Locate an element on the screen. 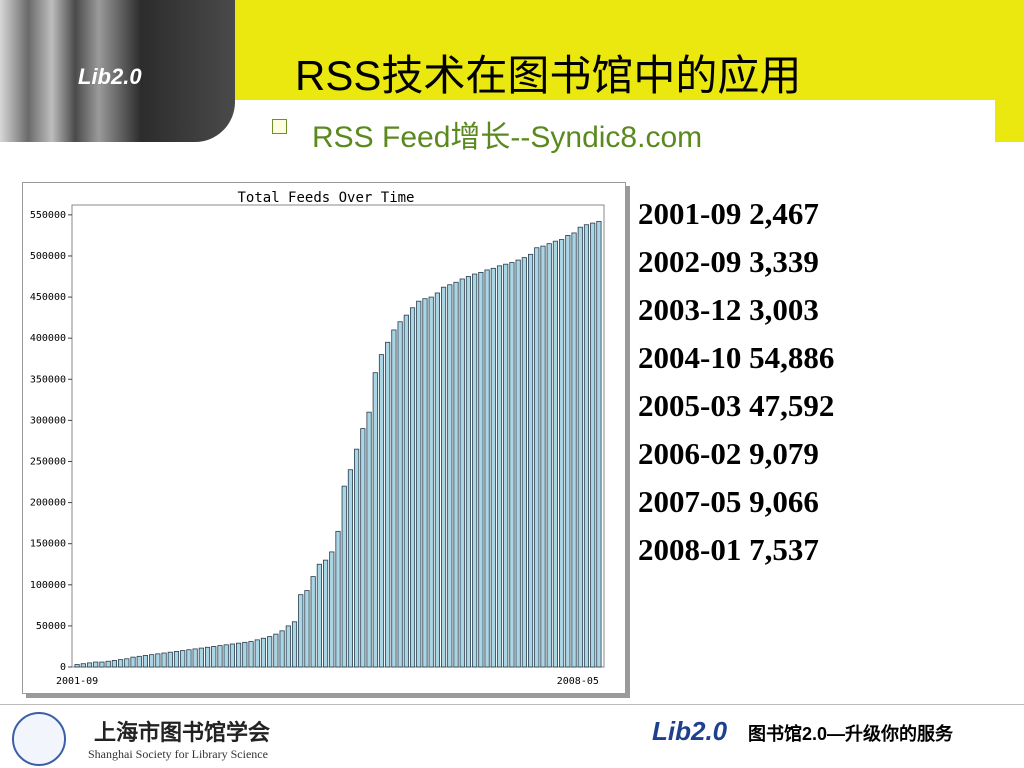  stat-line: 2001-09 2,467 is located at coordinates (728, 213).